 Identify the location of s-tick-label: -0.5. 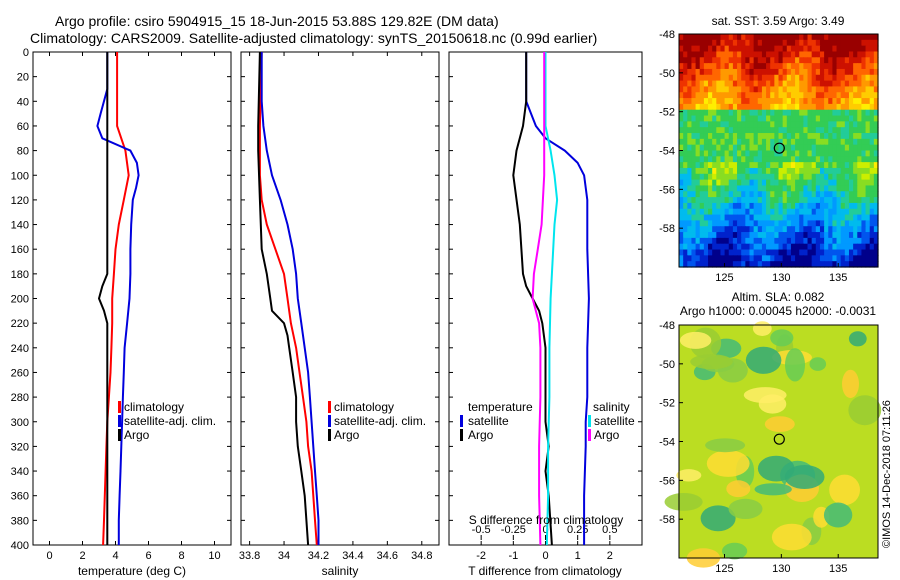
(481, 530).